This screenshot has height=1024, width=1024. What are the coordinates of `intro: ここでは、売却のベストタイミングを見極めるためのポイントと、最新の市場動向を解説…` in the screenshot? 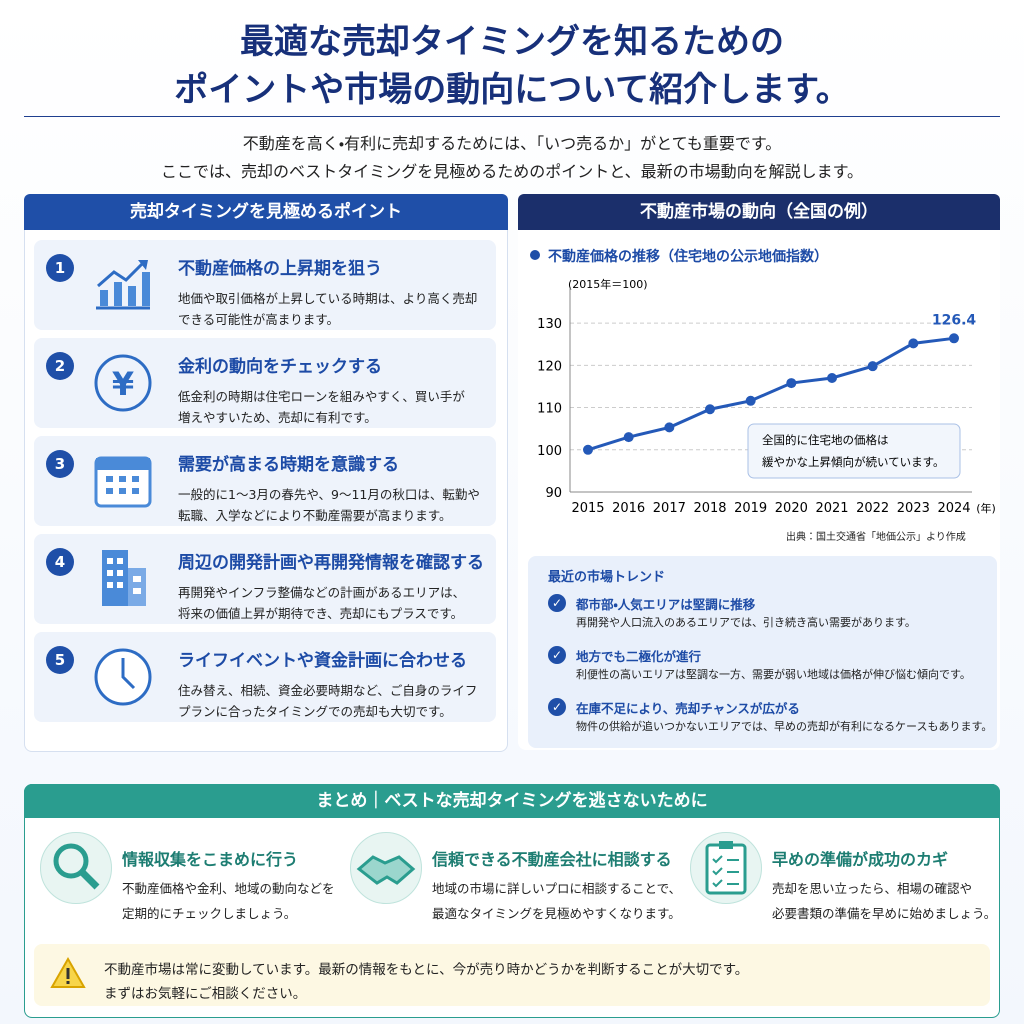 It's located at (512, 171).